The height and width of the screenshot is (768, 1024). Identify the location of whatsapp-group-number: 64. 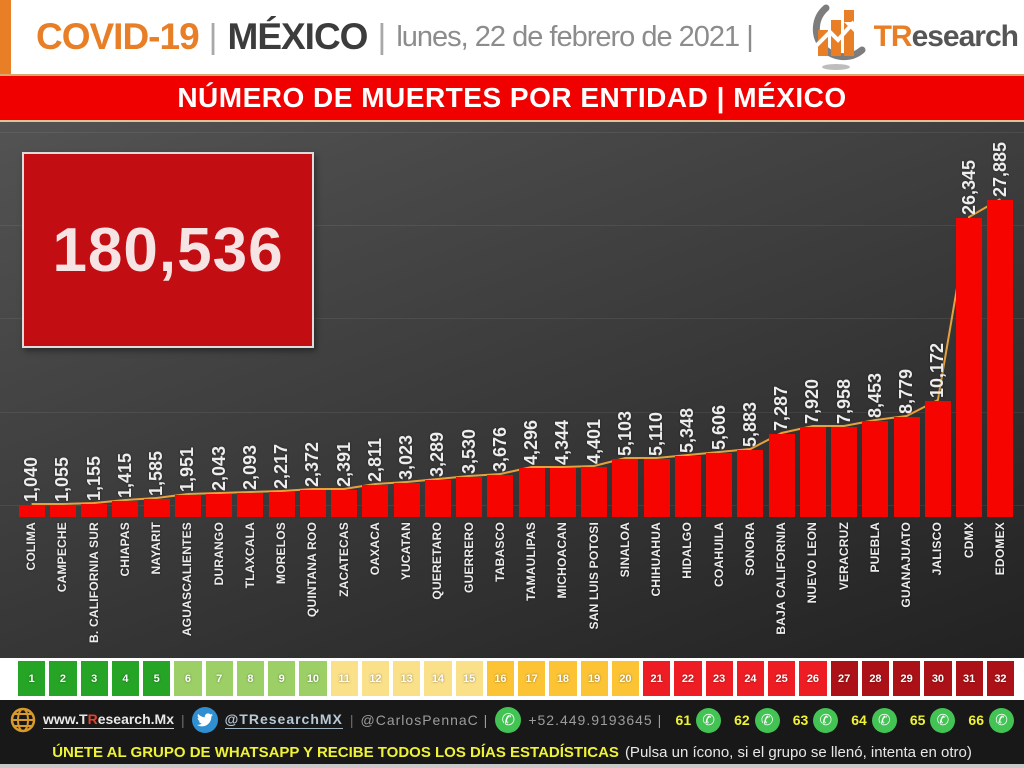
(859, 720).